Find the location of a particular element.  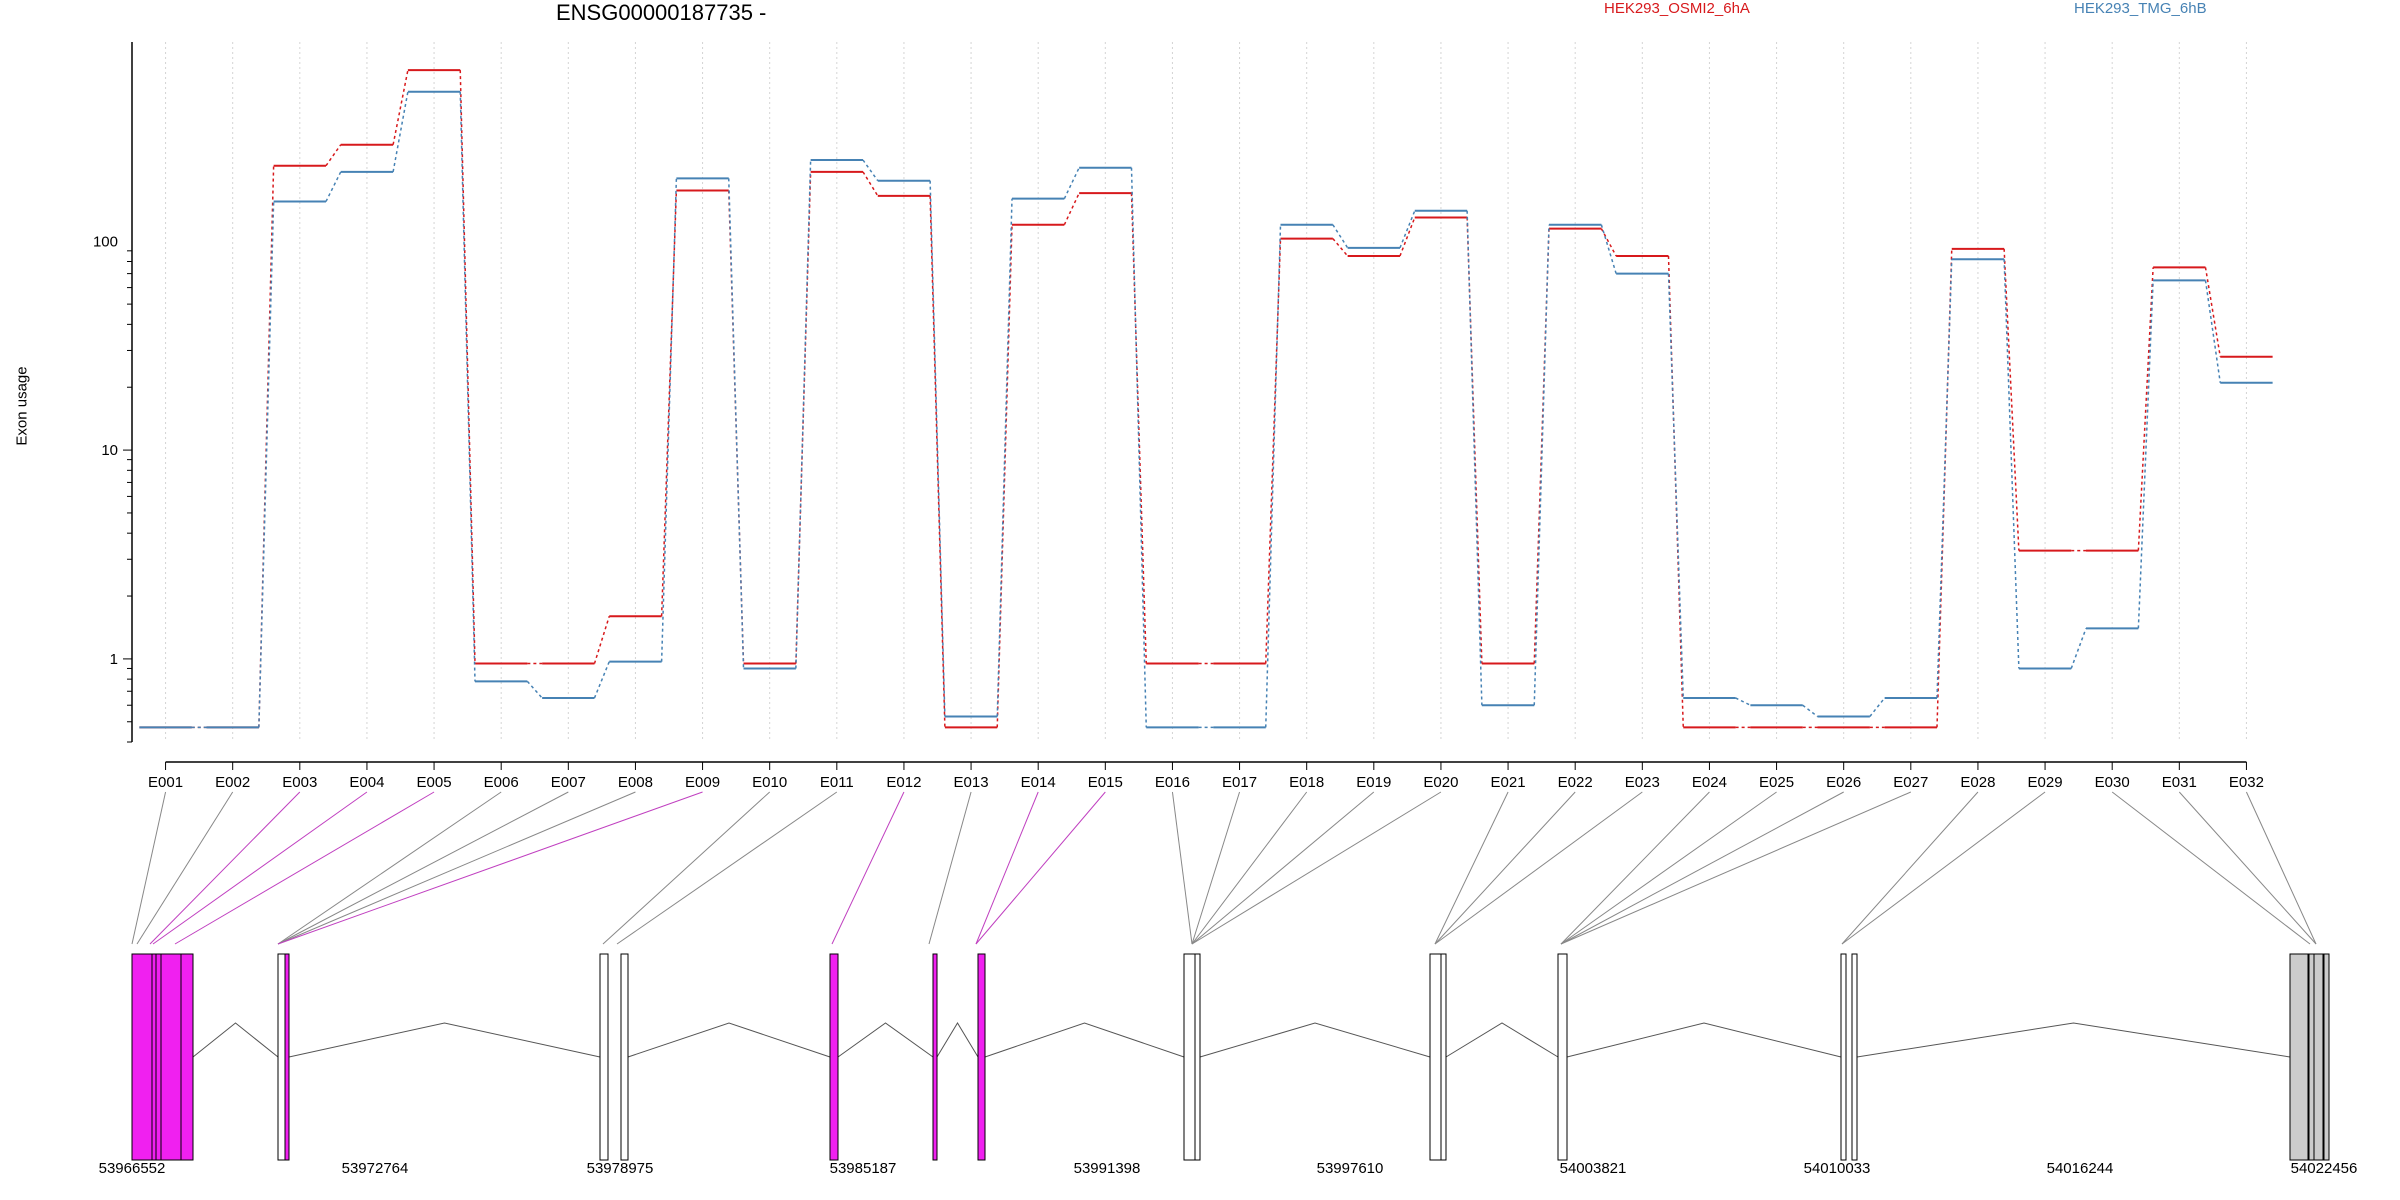

chart-title: ENSG00000187735 - is located at coordinates (661, 12).